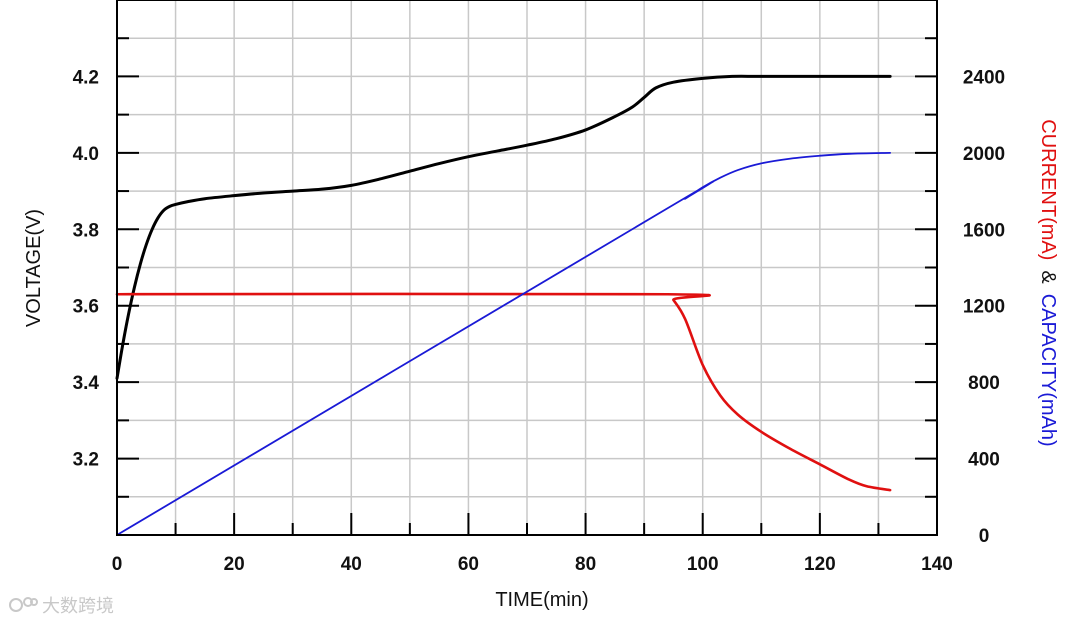  What do you see at coordinates (1048, 277) in the screenshot?
I see `axis-title-ampersand: &` at bounding box center [1048, 277].